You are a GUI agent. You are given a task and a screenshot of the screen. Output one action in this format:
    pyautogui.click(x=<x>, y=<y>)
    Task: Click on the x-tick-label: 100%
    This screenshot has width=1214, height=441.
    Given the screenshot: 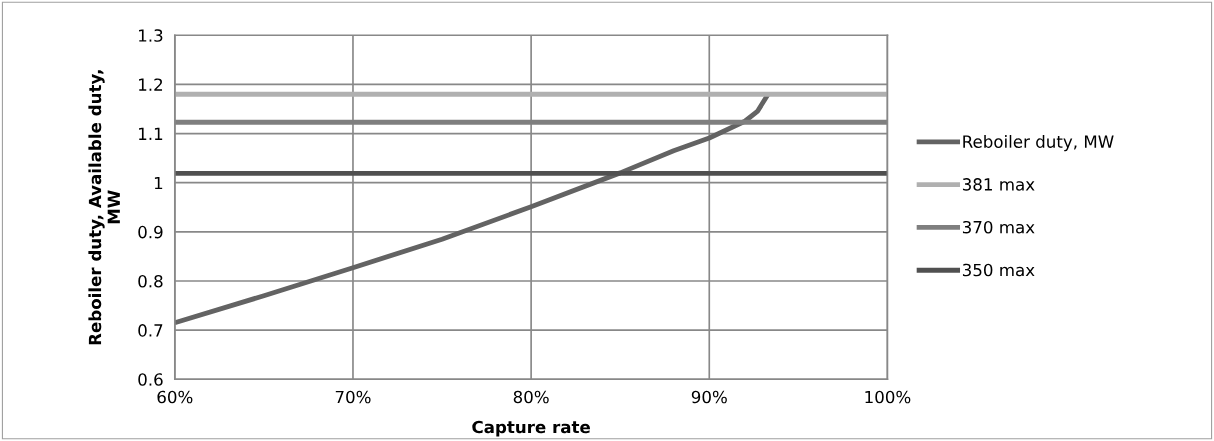 What is the action you would take?
    pyautogui.click(x=888, y=397)
    